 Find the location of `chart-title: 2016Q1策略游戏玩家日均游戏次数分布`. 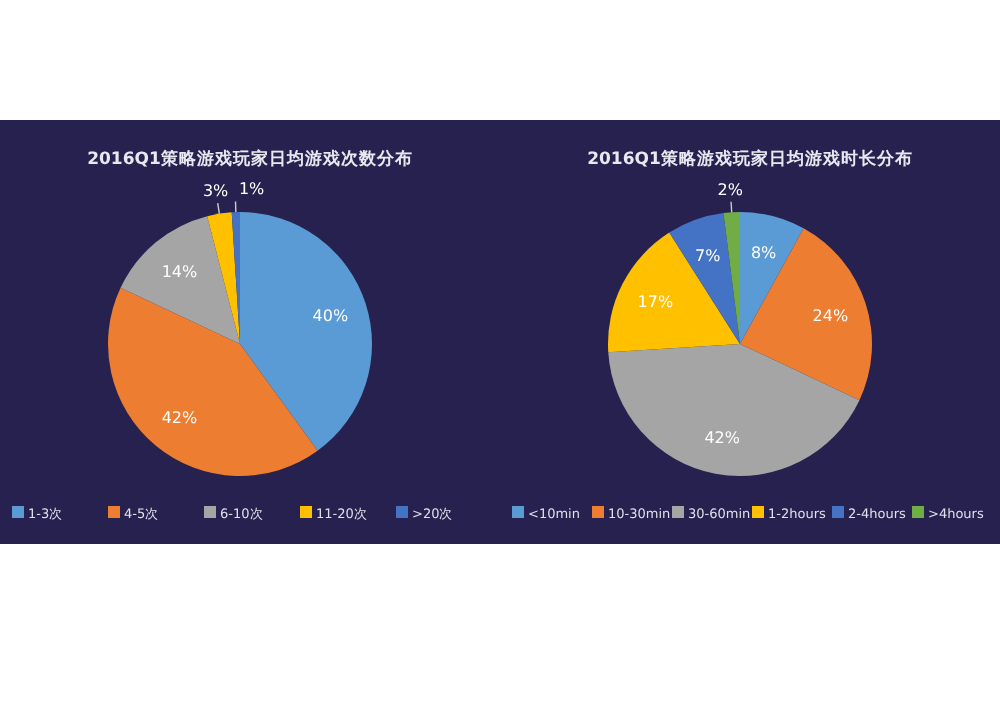

chart-title: 2016Q1策略游戏玩家日均游戏次数分布 is located at coordinates (250, 159).